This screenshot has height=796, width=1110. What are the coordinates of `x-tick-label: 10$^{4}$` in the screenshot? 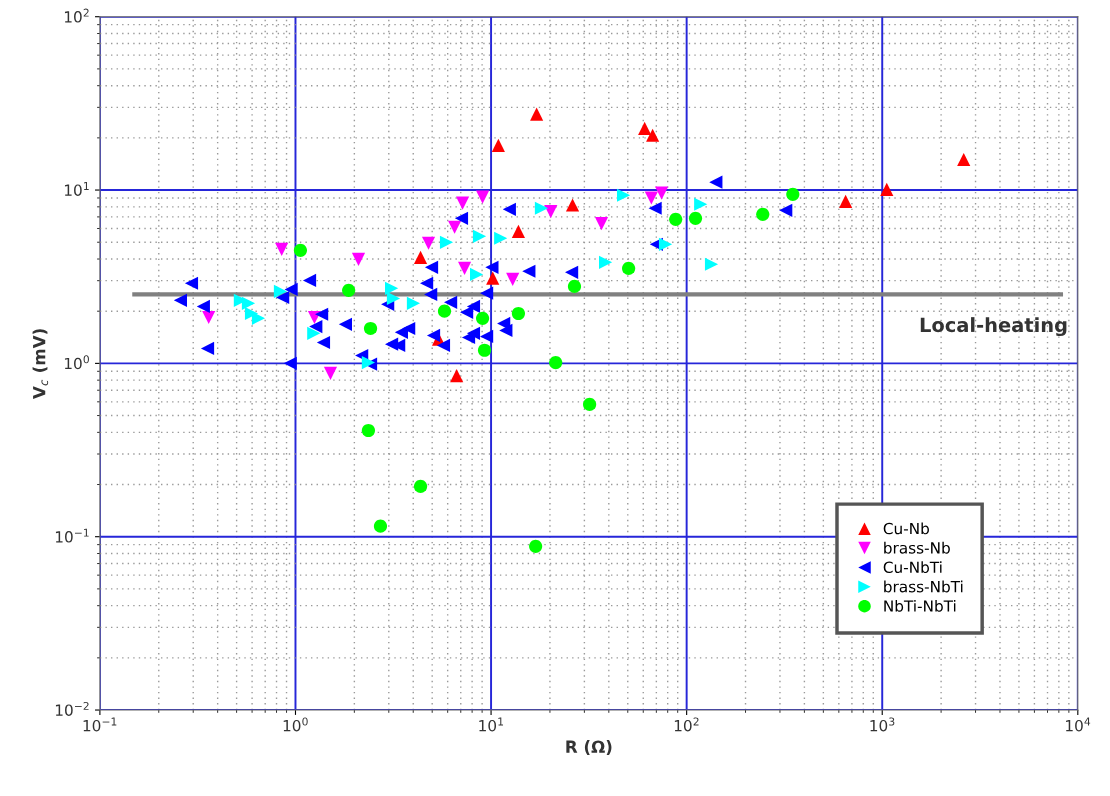 It's located at (1078, 724).